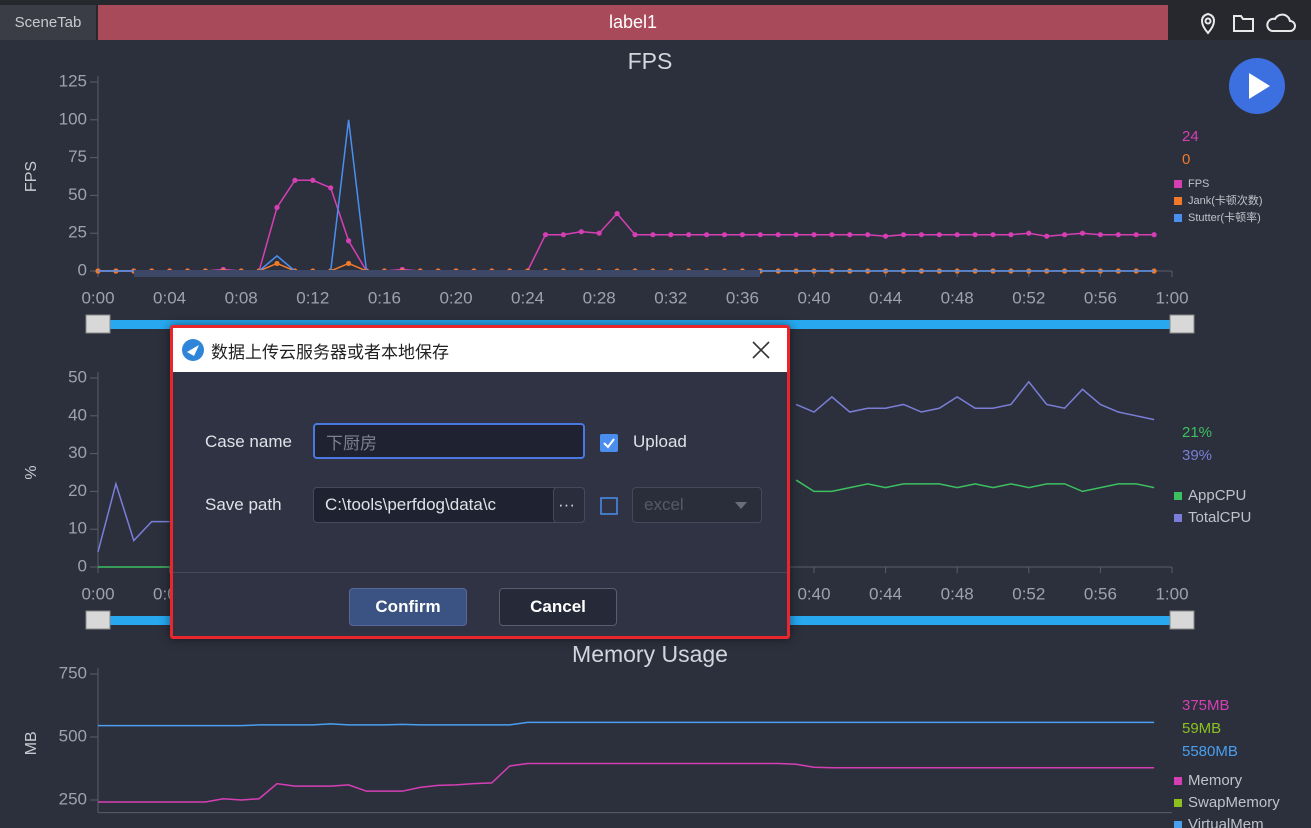 The width and height of the screenshot is (1311, 828). What do you see at coordinates (73, 735) in the screenshot?
I see `y-tick-label: 500` at bounding box center [73, 735].